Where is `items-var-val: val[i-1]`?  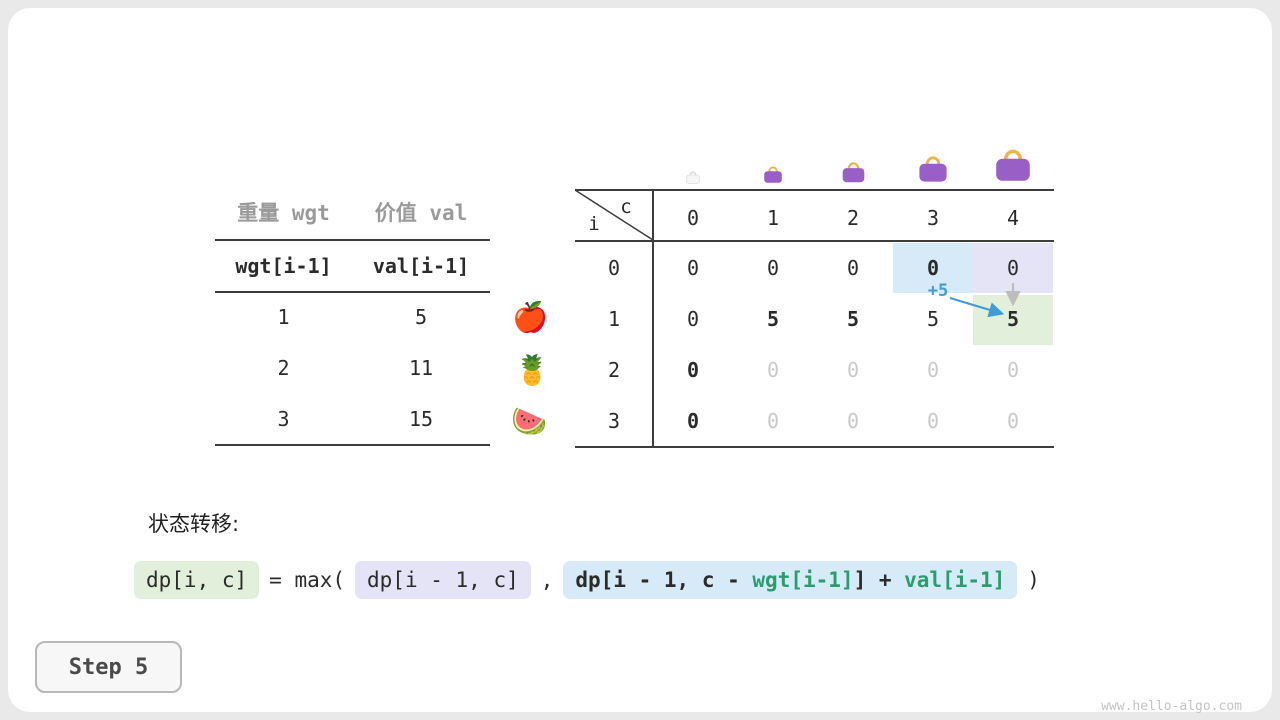
items-var-val: val[i-1] is located at coordinates (421, 266).